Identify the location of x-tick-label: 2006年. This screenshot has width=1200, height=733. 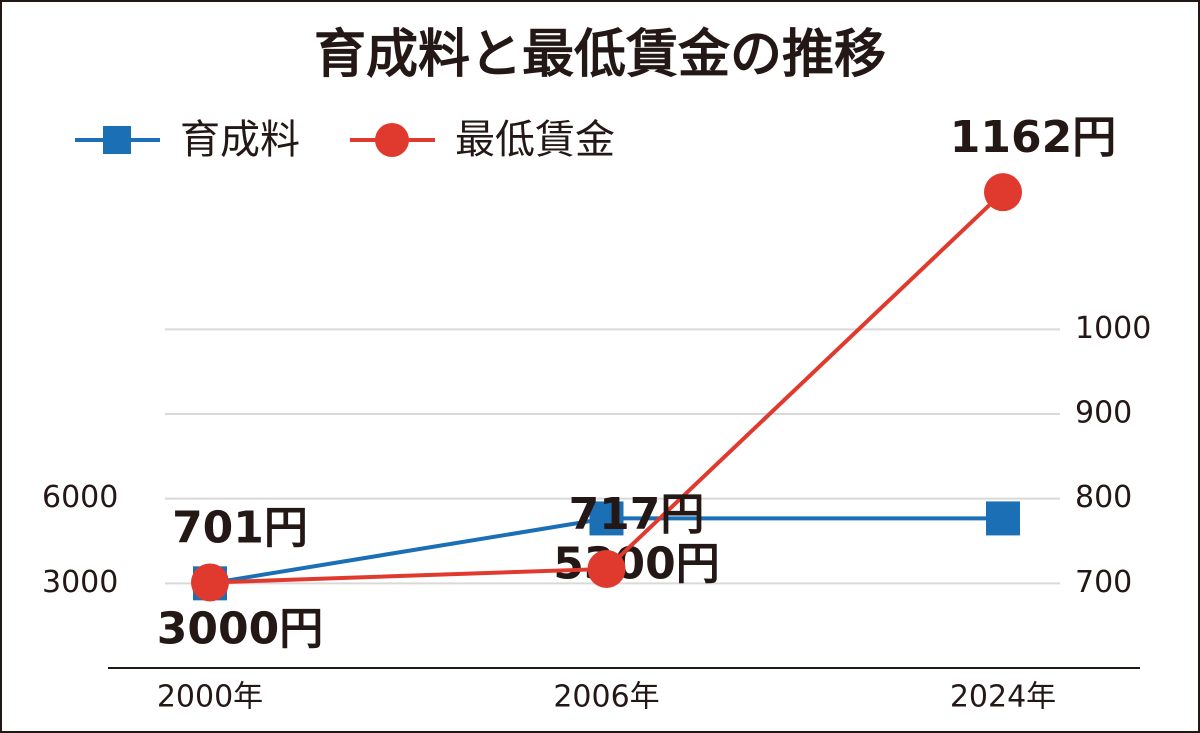
(606, 697).